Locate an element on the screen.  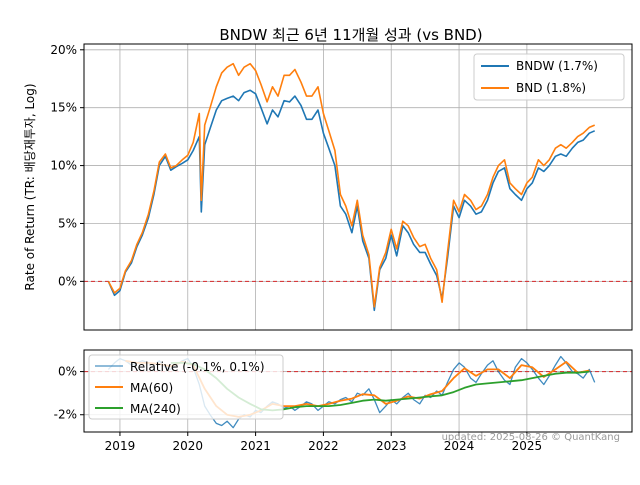
bottom-x-ticks: 2019 2020 2021 2022 2023 2024 2025 is located at coordinates (323, 442).